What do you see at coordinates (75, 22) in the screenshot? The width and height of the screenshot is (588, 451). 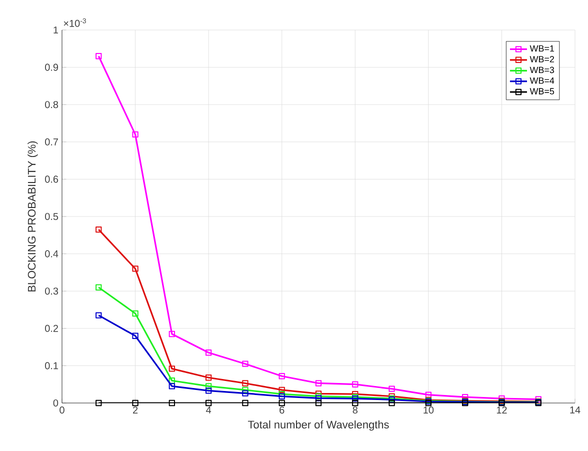 I see `text: ×10$^{-3}$` at bounding box center [75, 22].